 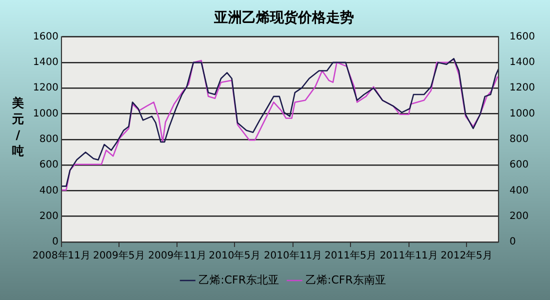 I want to click on x-tick-label: 2008年11月, so click(x=61, y=256).